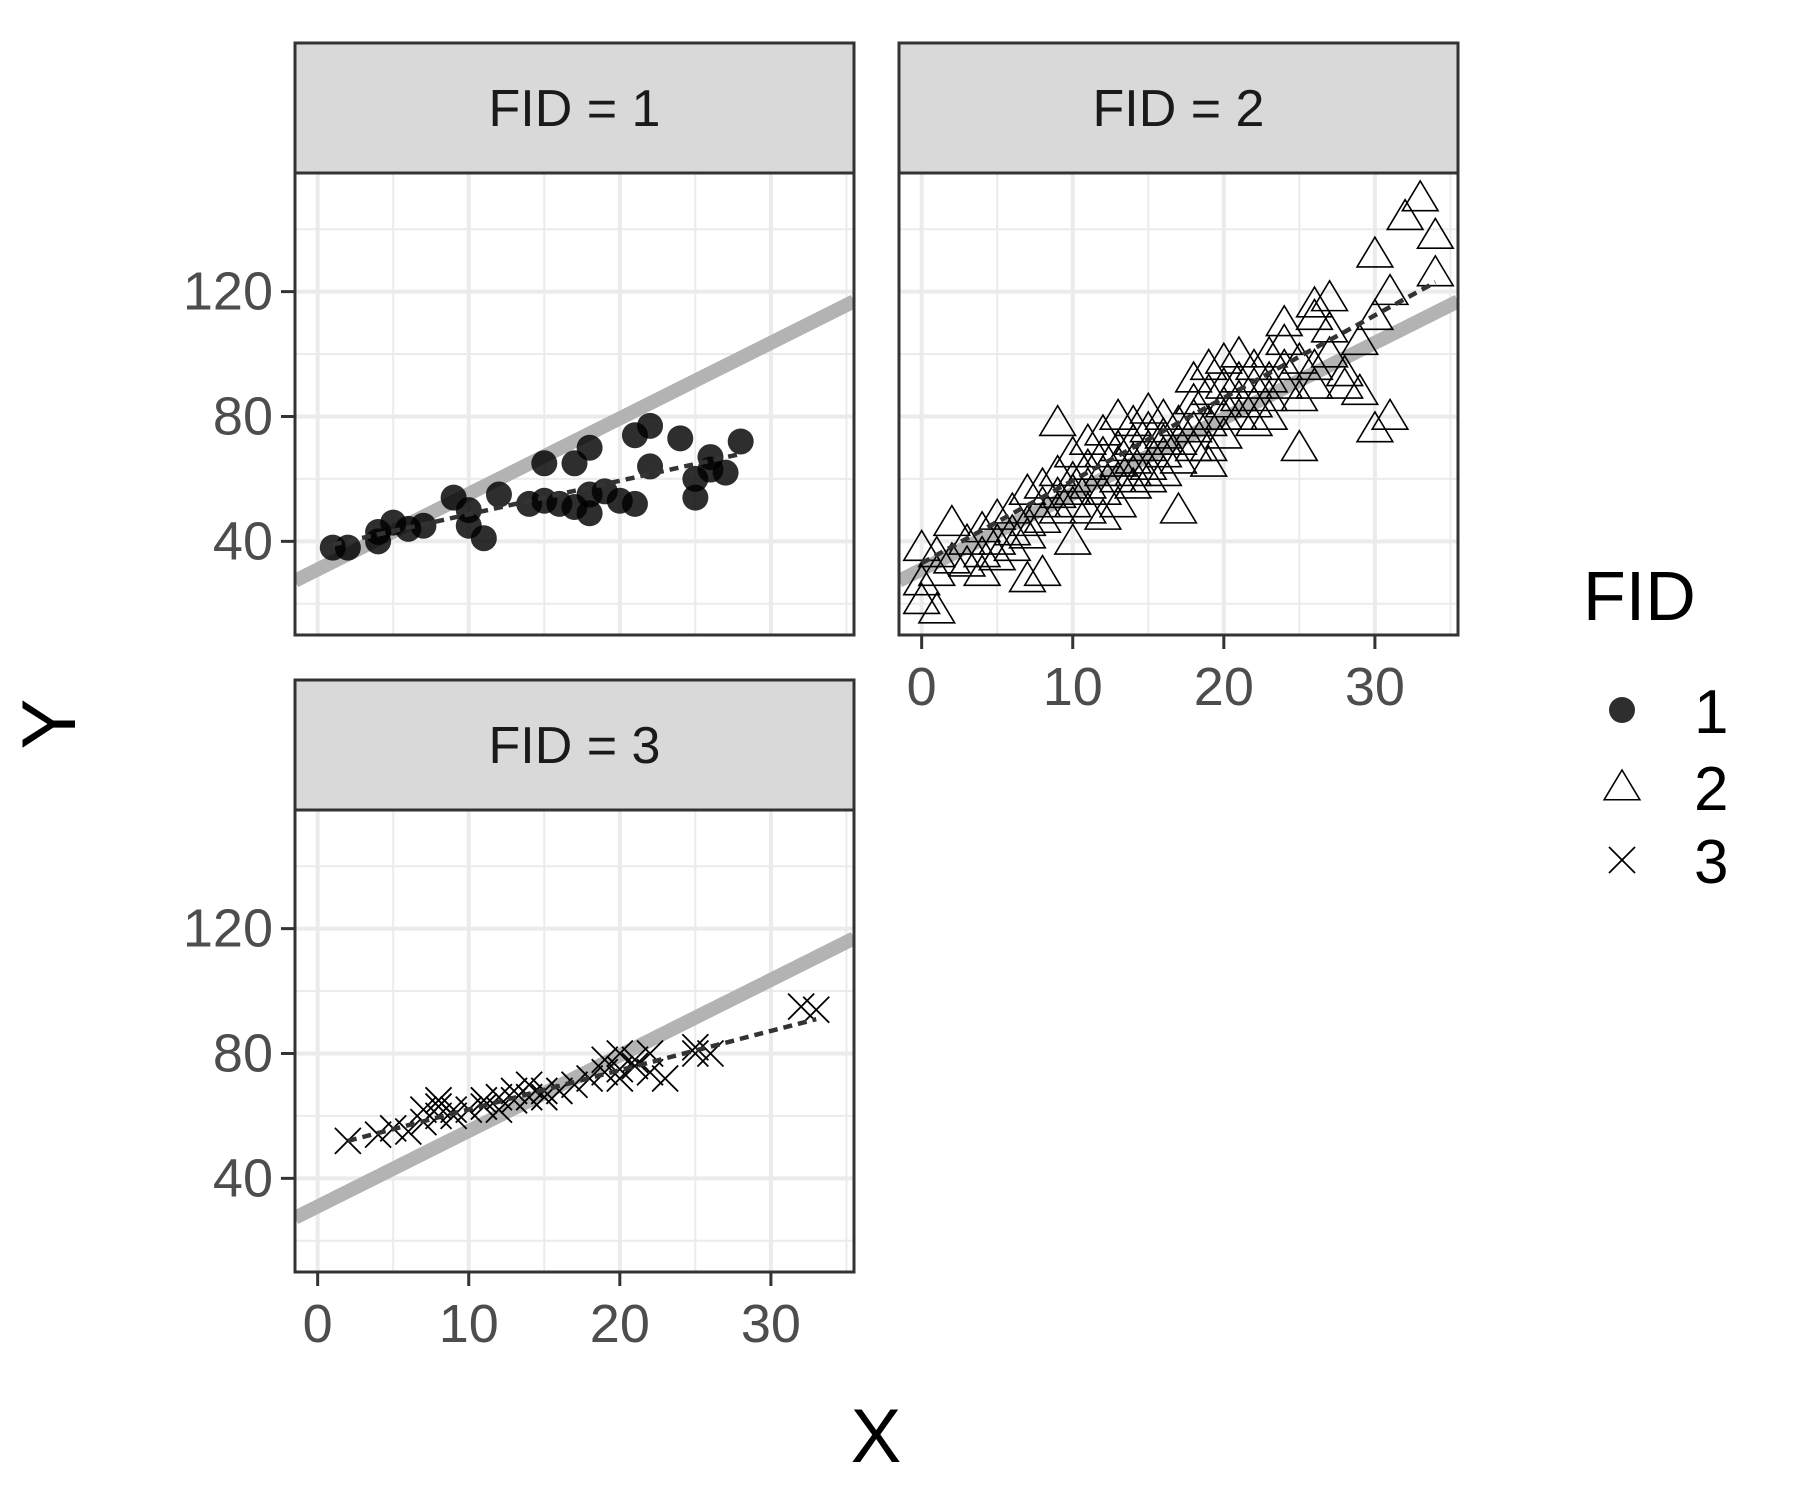 The image size is (1800, 1505). I want to click on x-tick-label: 10, so click(1073, 687).